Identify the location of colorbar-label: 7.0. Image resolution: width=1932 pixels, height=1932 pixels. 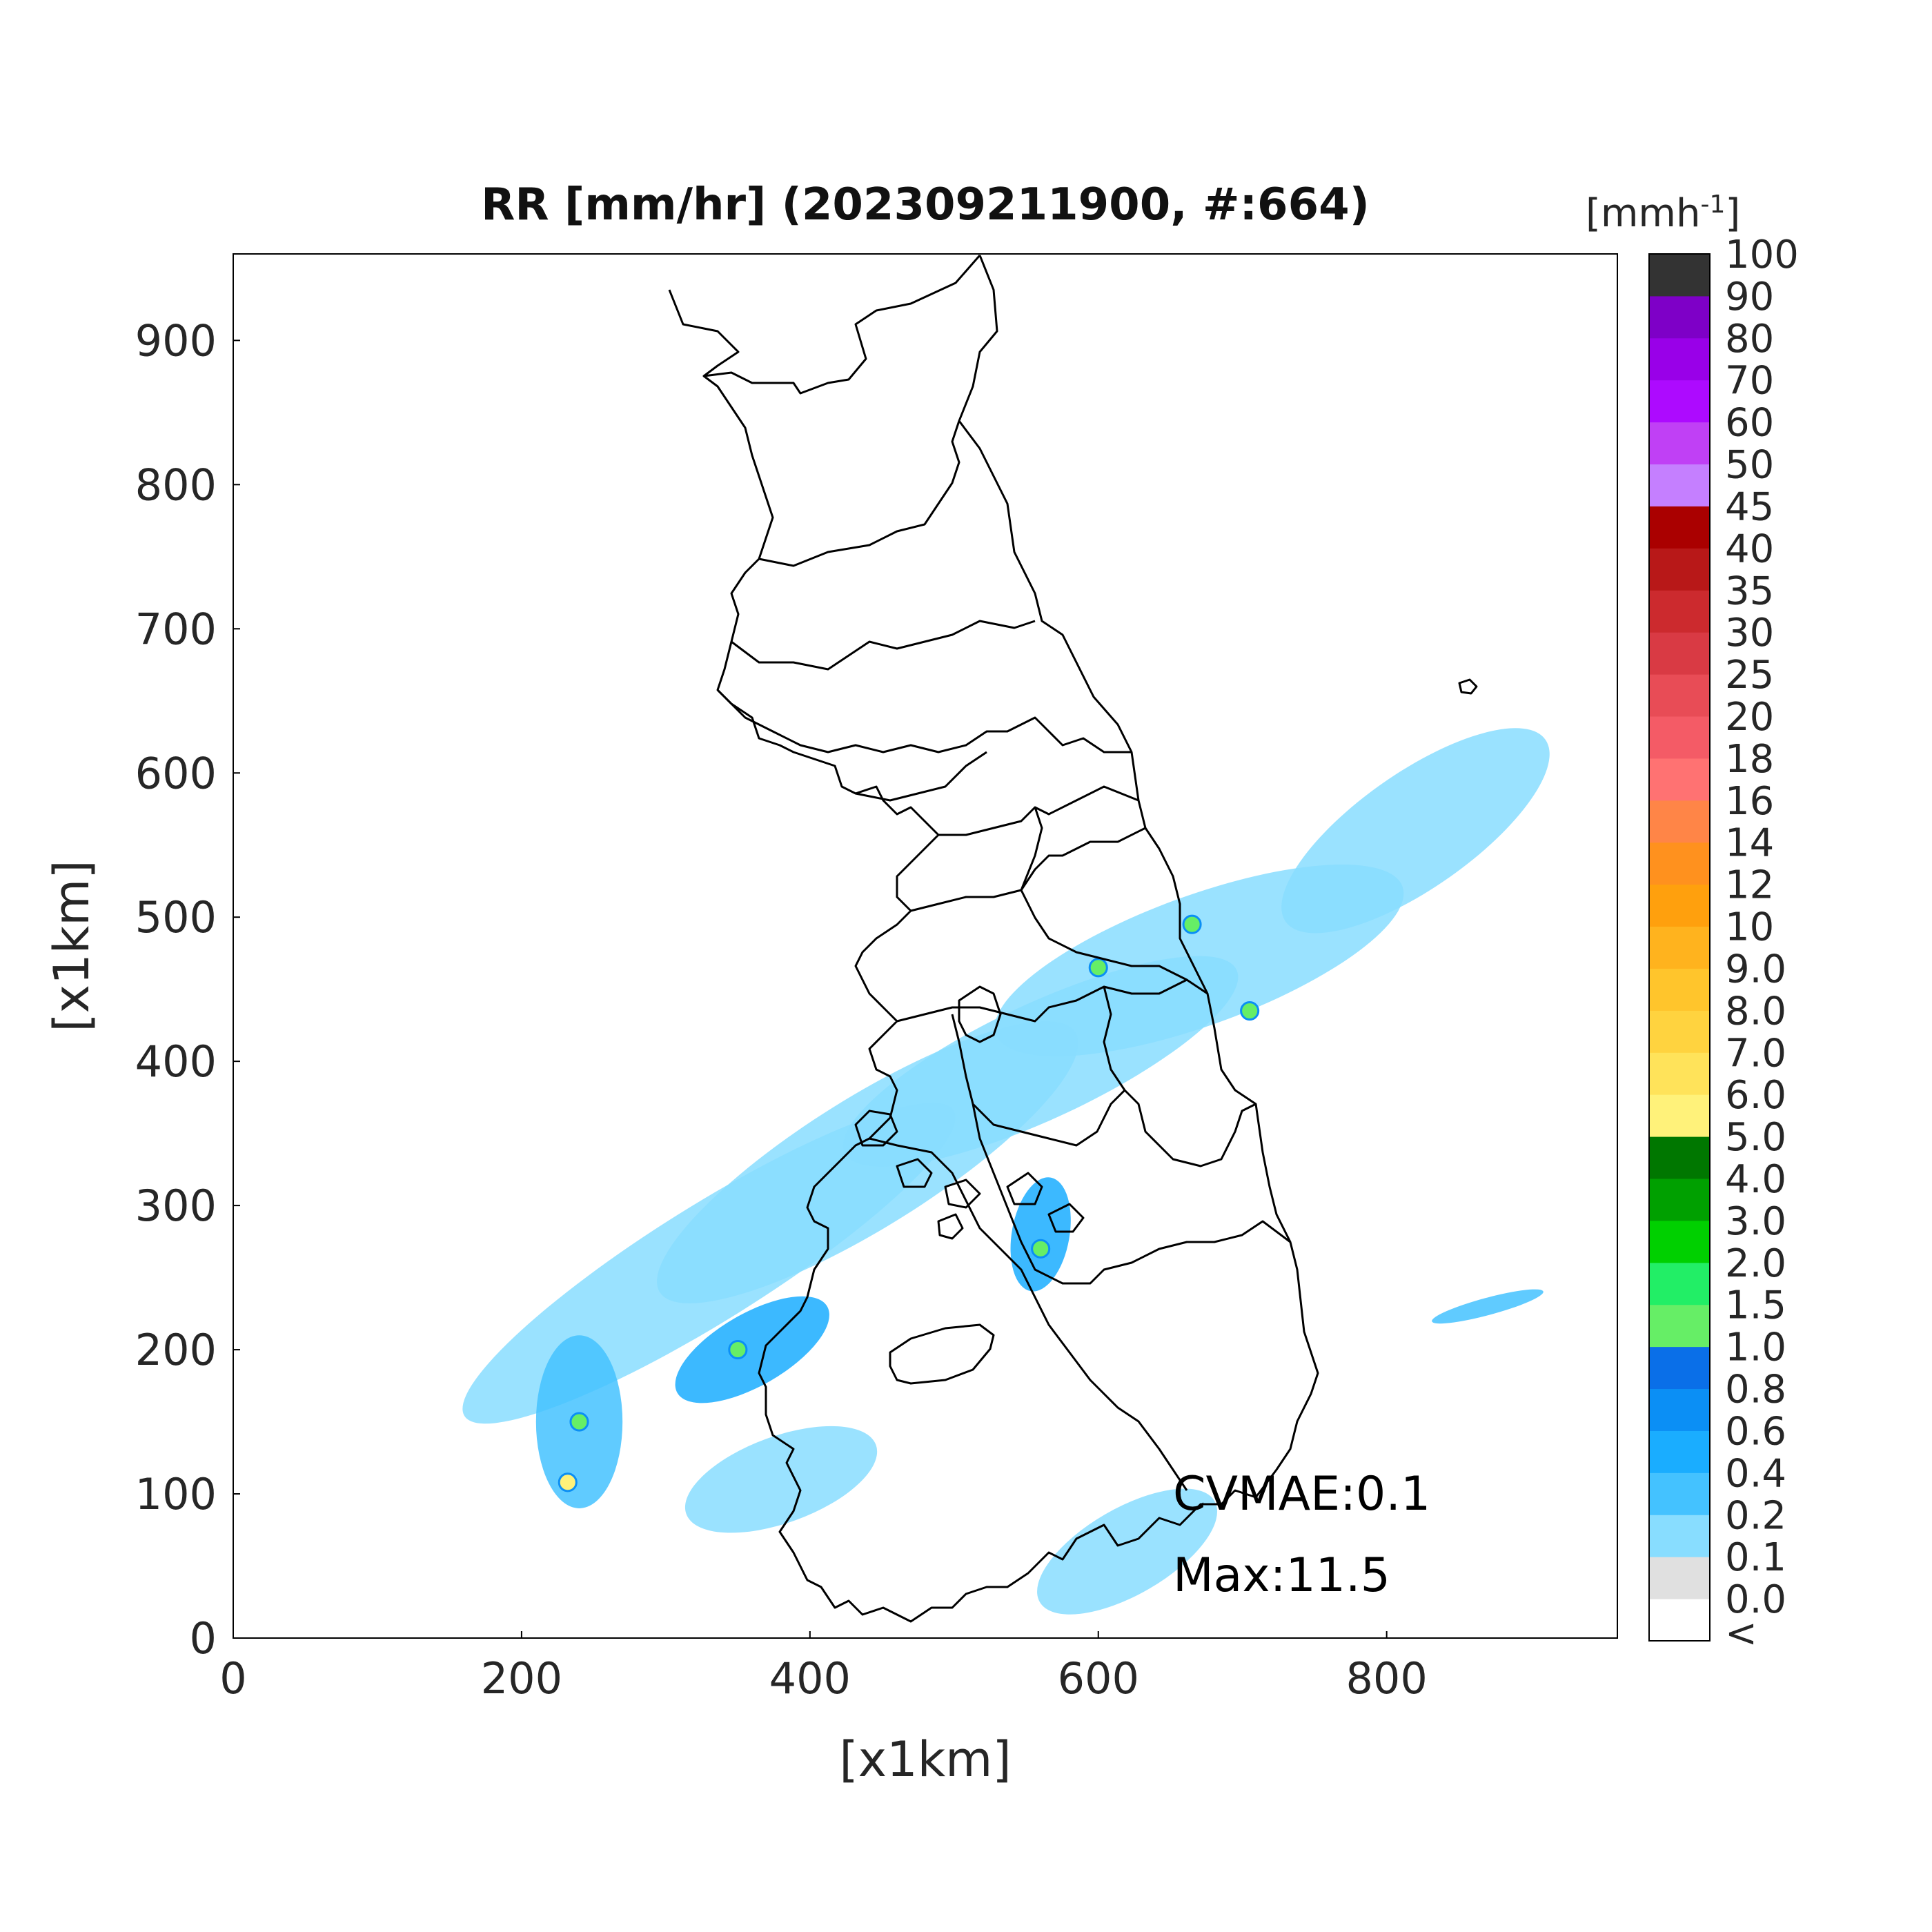
(1755, 1053).